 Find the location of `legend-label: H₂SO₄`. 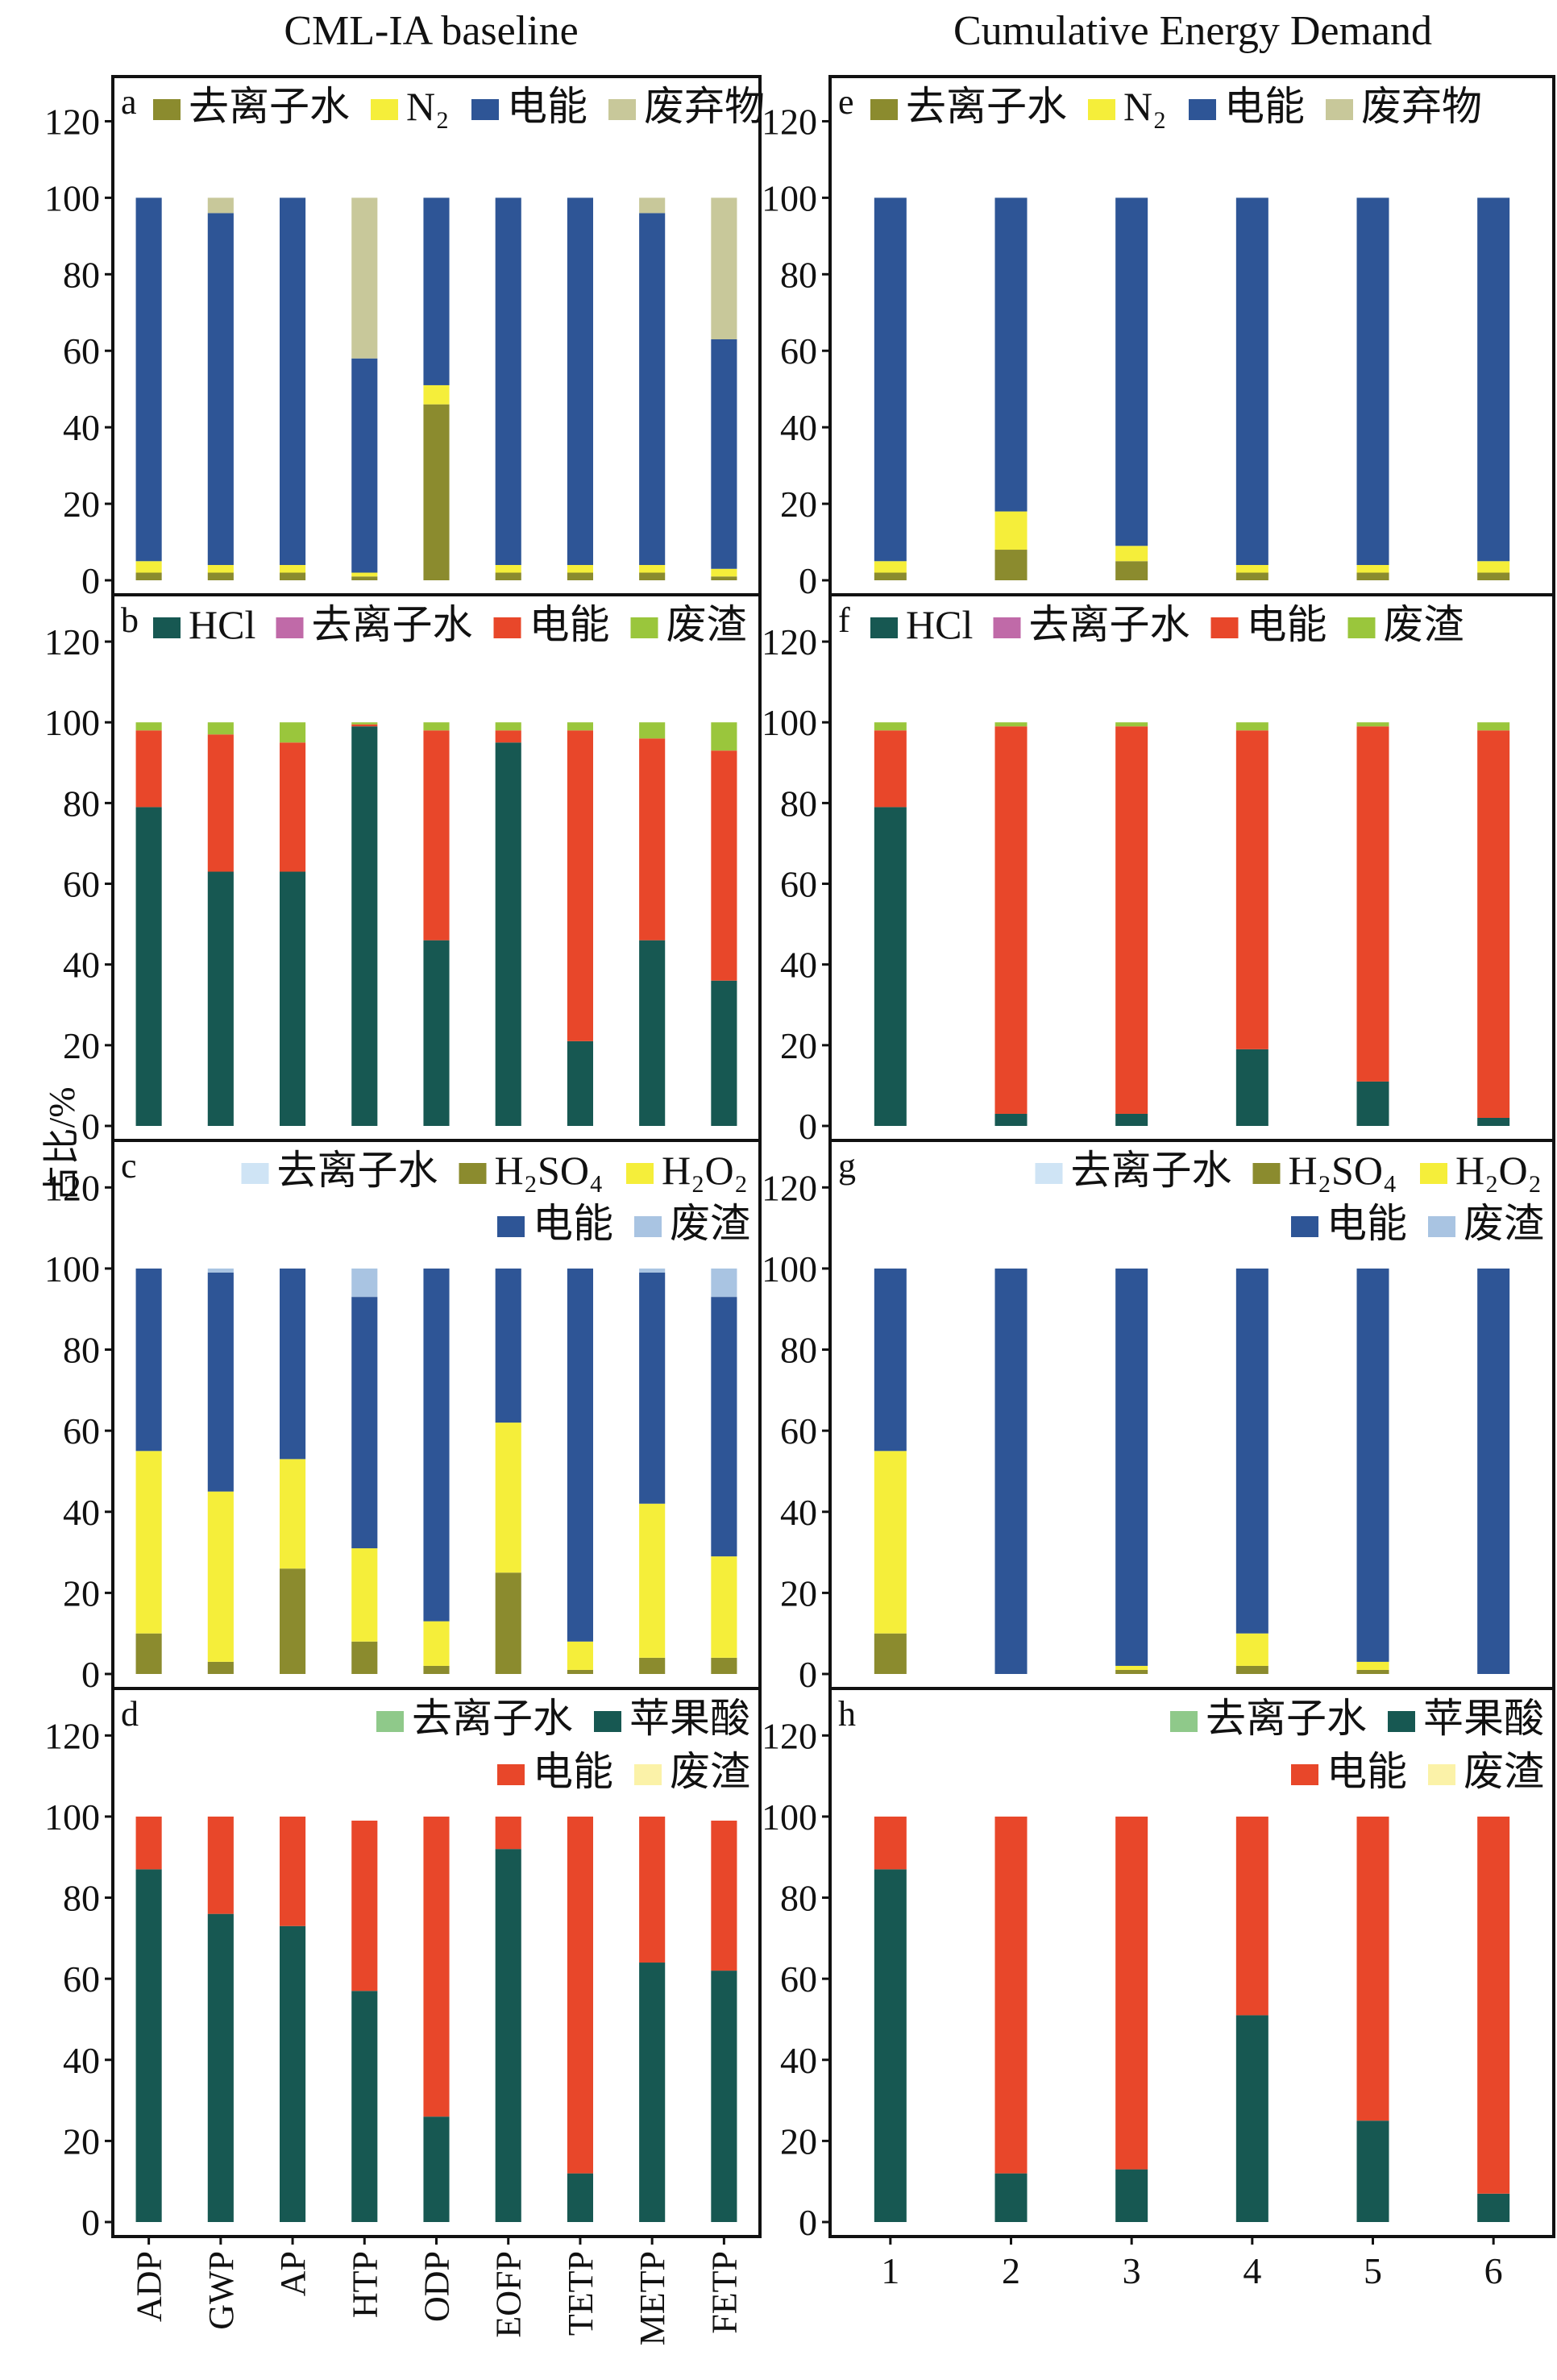

legend-label: H₂SO₄ is located at coordinates (1343, 1170).